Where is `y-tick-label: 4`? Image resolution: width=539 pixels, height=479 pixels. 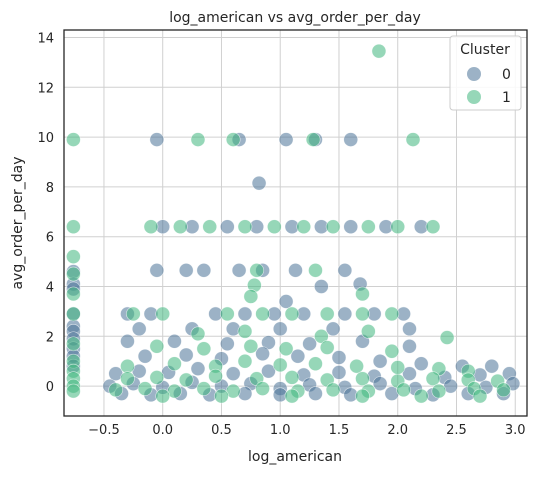
y-tick-label: 4 is located at coordinates (50, 288).